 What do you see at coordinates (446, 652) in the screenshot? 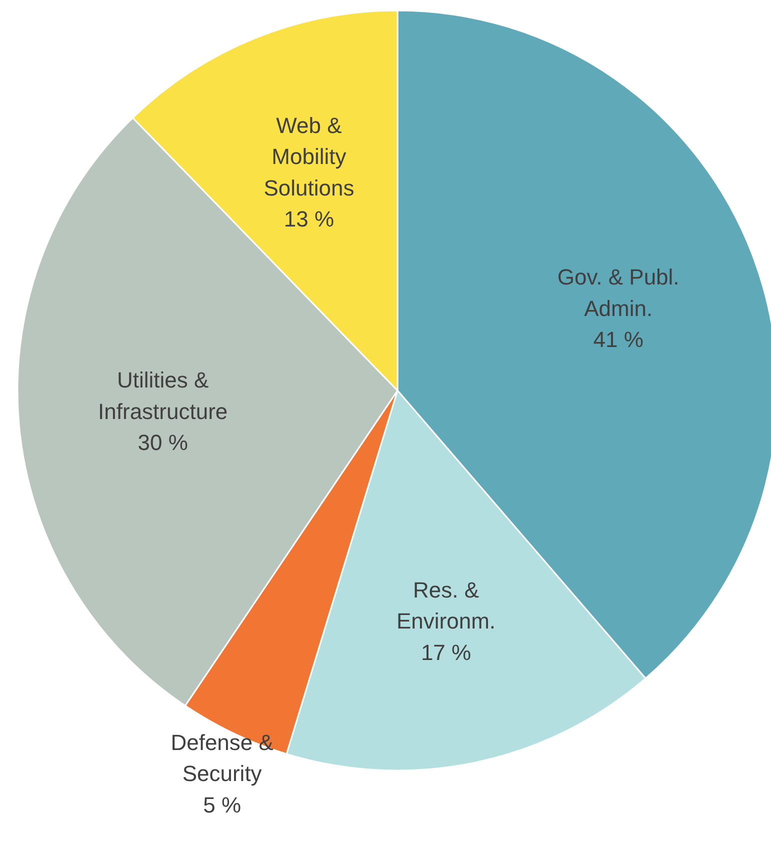
I see `data-label: 17 %` at bounding box center [446, 652].